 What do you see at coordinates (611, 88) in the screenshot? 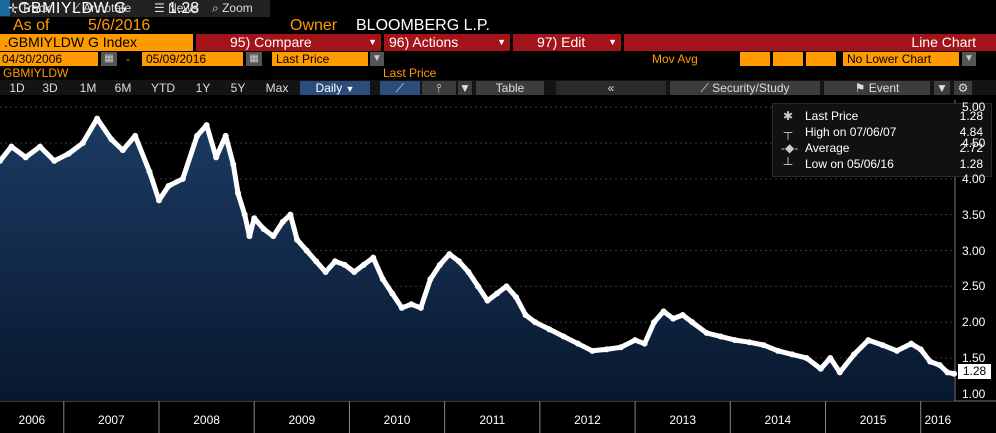
I see `rewind-button: «` at bounding box center [611, 88].